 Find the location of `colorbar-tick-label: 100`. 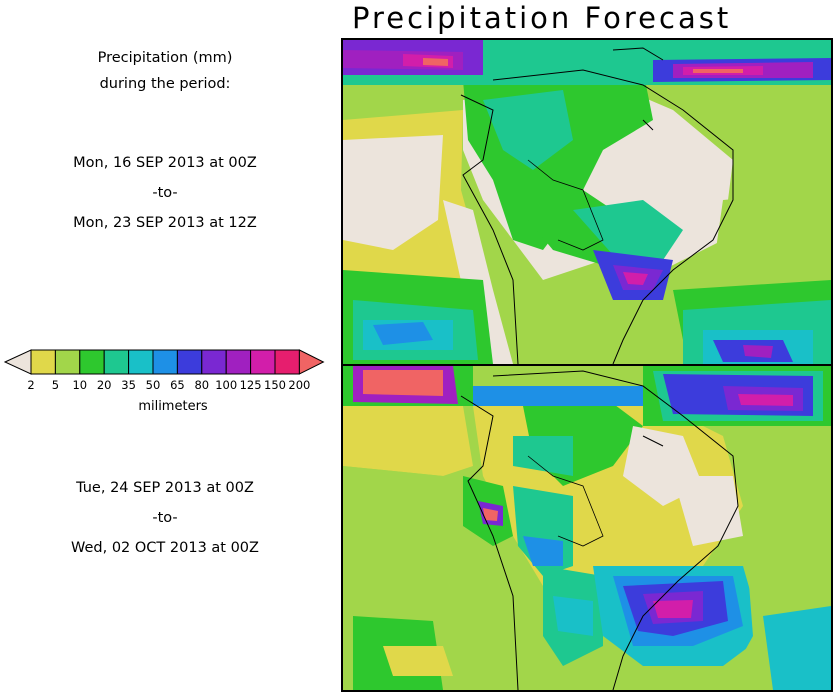

colorbar-tick-label: 100 is located at coordinates (226, 385).